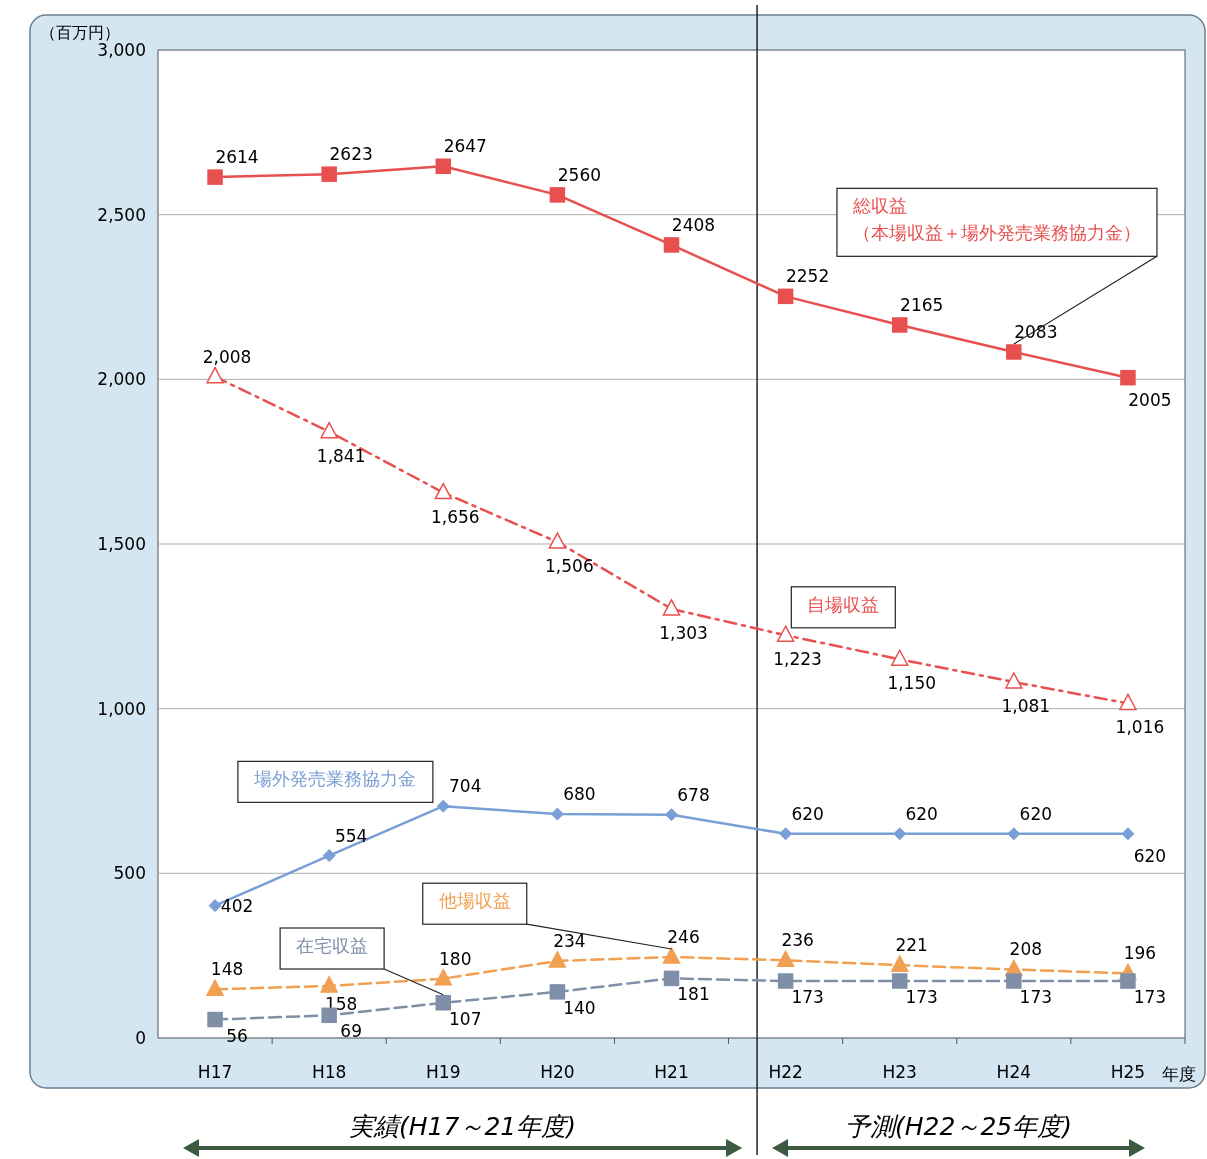 The height and width of the screenshot is (1159, 1207). Describe the element at coordinates (80, 32) in the screenshot. I see `y-axis-title: （百万円）` at that location.